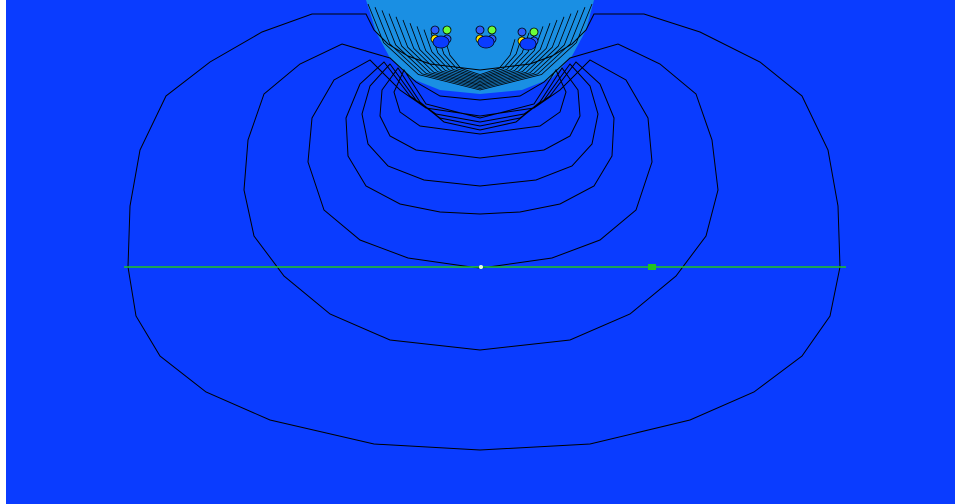 The height and width of the screenshot is (504, 955). I want to click on evaluation-line-origin-marker, so click(481, 267).